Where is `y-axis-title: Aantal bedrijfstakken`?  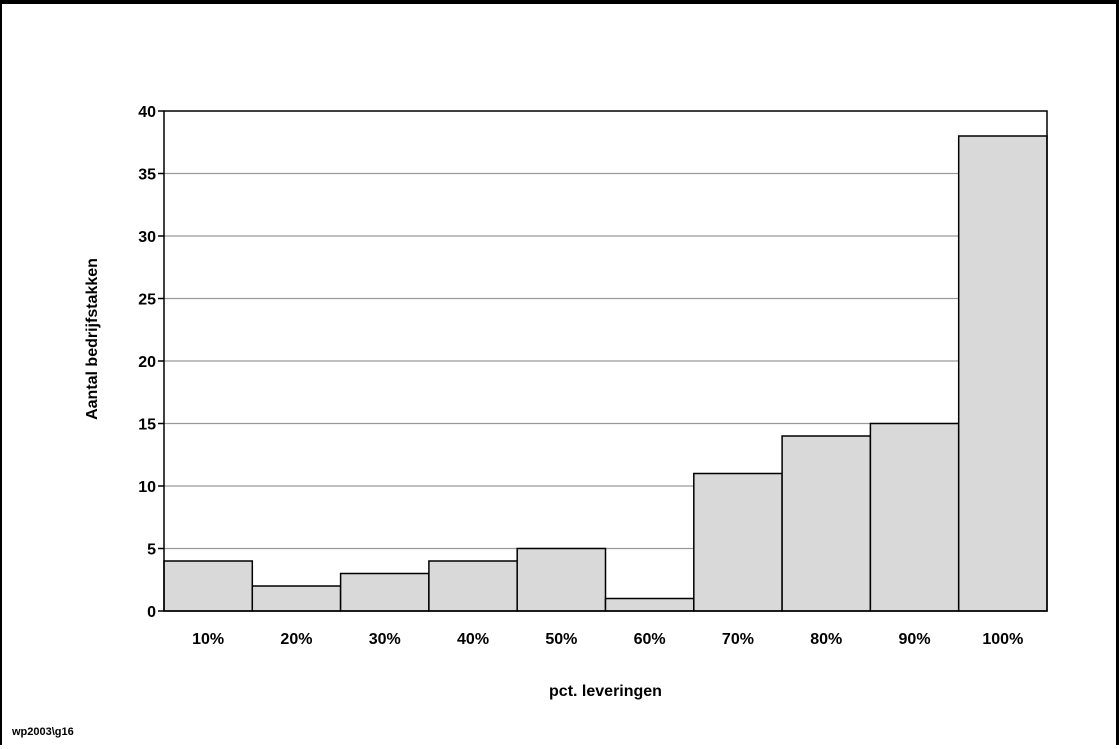
y-axis-title: Aantal bedrijfstakken is located at coordinates (92, 339).